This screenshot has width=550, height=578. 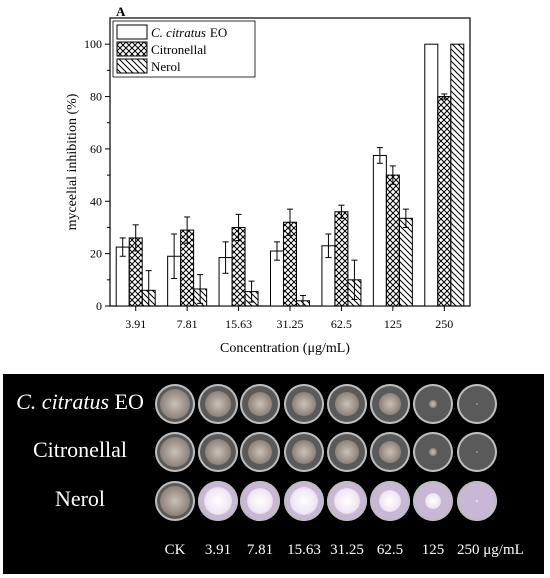 What do you see at coordinates (166, 66) in the screenshot?
I see `legend-label-nerol: Nerol` at bounding box center [166, 66].